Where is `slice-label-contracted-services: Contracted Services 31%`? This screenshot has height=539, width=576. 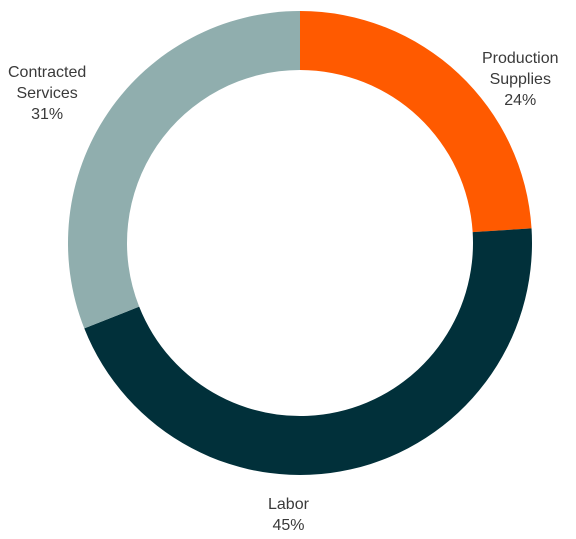 slice-label-contracted-services: Contracted Services 31% is located at coordinates (47, 93).